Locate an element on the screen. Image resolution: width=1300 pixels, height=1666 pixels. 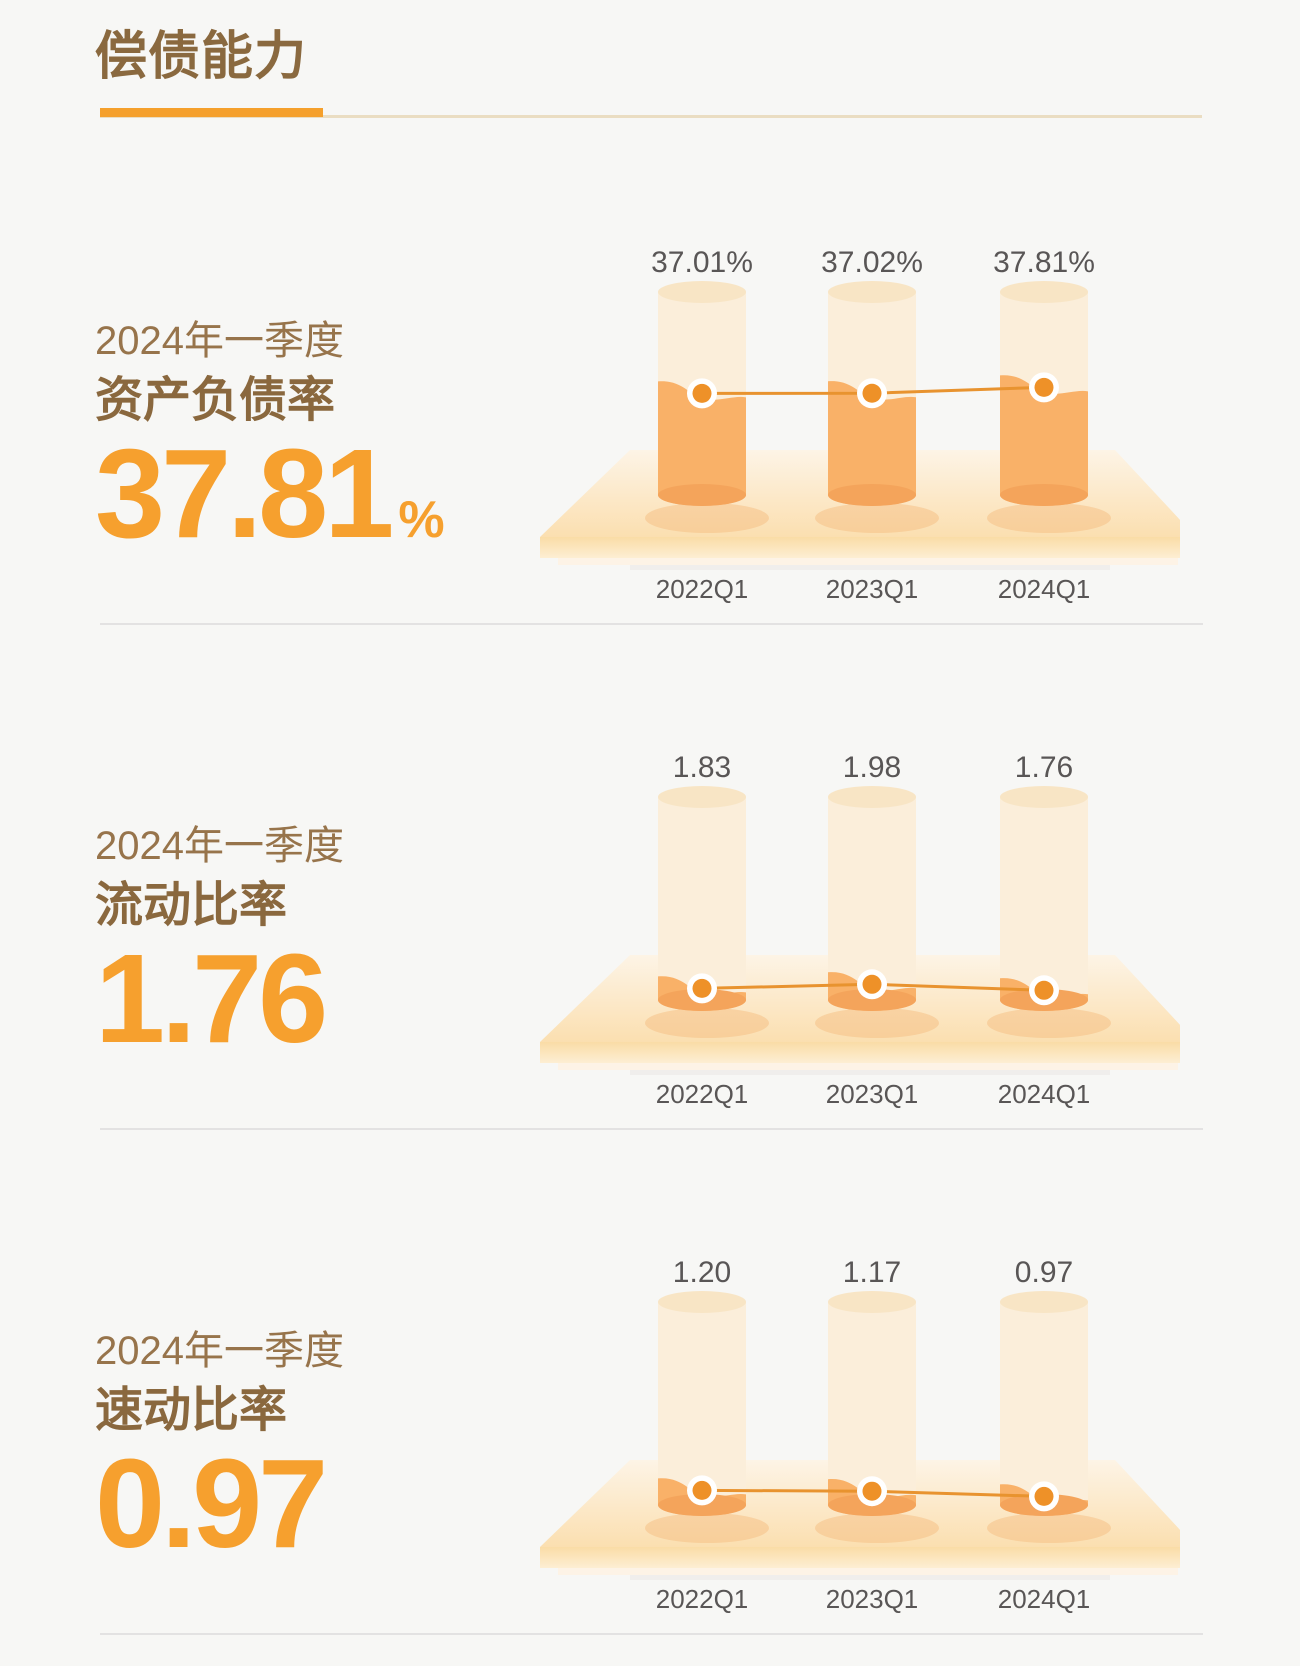
metric-block: 2024年一季度 资产负债率 37.81% is located at coordinates (270, 448).